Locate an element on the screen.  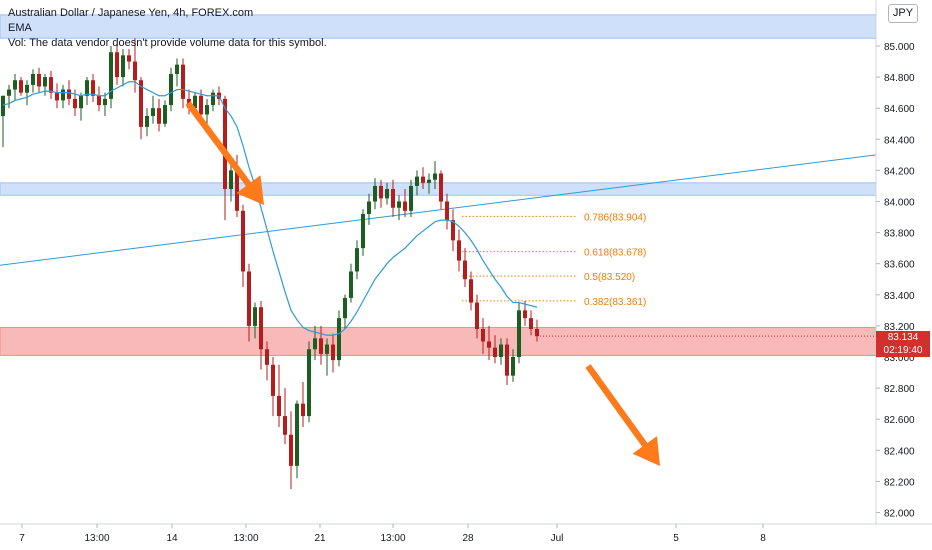
blue-zone-mid is located at coordinates (438, 189).